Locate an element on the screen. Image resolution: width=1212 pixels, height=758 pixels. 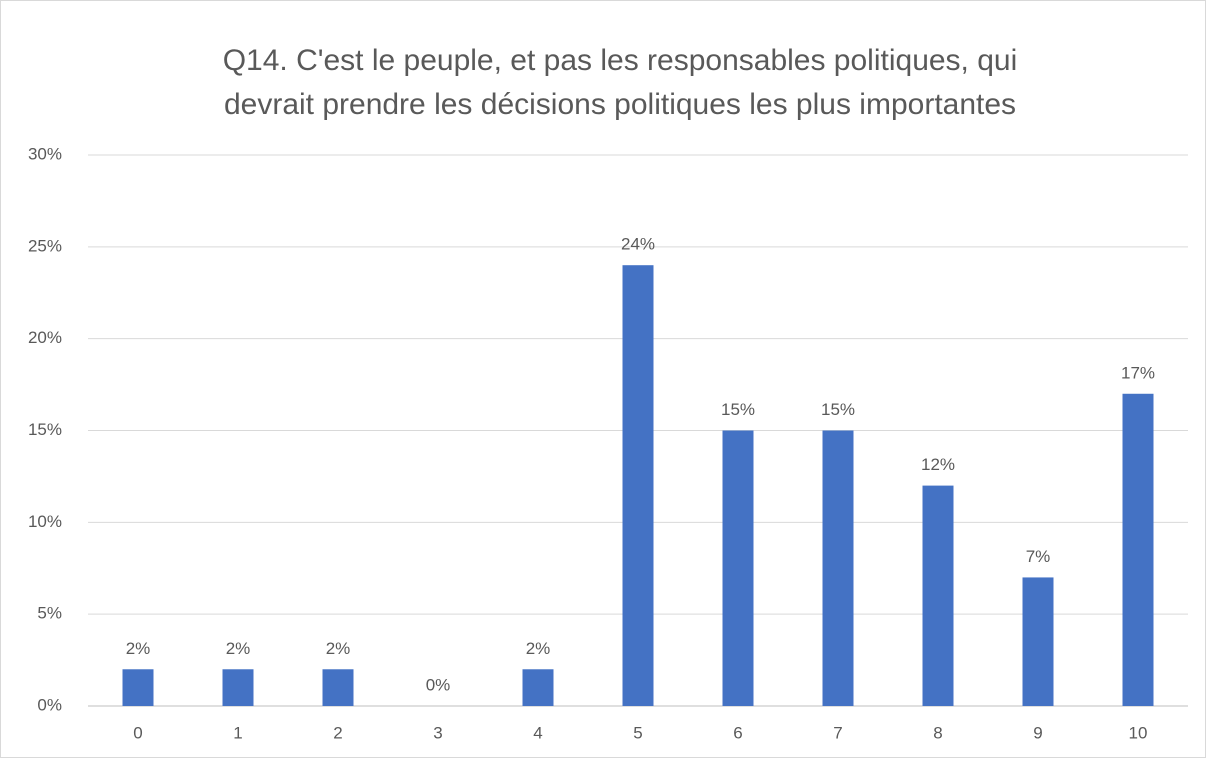
value-label: 12% is located at coordinates (938, 464).